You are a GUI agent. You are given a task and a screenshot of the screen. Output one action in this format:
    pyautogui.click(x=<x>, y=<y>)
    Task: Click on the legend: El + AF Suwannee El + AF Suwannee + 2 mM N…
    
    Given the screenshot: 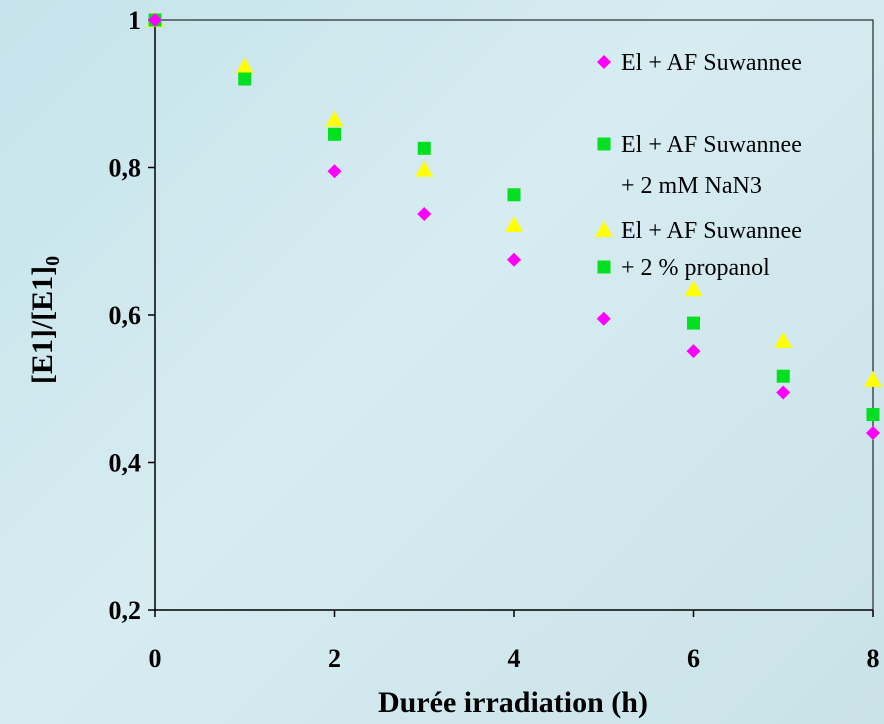 What is the action you would take?
    pyautogui.click(x=698, y=165)
    